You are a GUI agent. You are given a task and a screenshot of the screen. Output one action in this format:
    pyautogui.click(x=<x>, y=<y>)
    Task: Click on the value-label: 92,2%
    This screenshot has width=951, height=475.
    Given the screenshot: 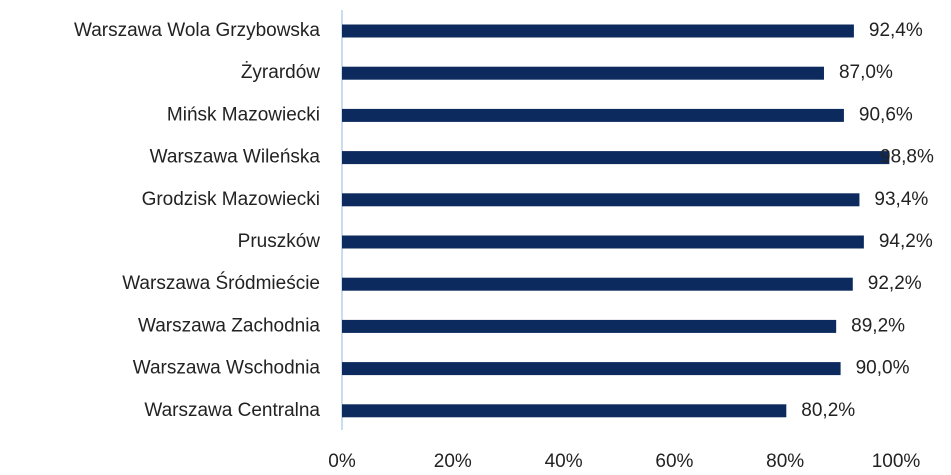 What is the action you would take?
    pyautogui.click(x=895, y=283)
    